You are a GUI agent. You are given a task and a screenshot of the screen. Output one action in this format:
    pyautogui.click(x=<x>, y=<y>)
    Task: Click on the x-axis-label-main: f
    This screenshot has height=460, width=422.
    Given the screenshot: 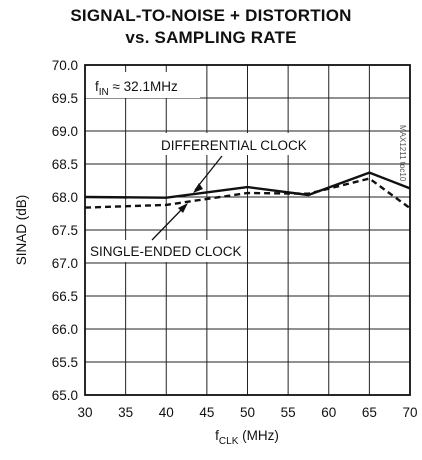 What is the action you would take?
    pyautogui.click(x=217, y=435)
    